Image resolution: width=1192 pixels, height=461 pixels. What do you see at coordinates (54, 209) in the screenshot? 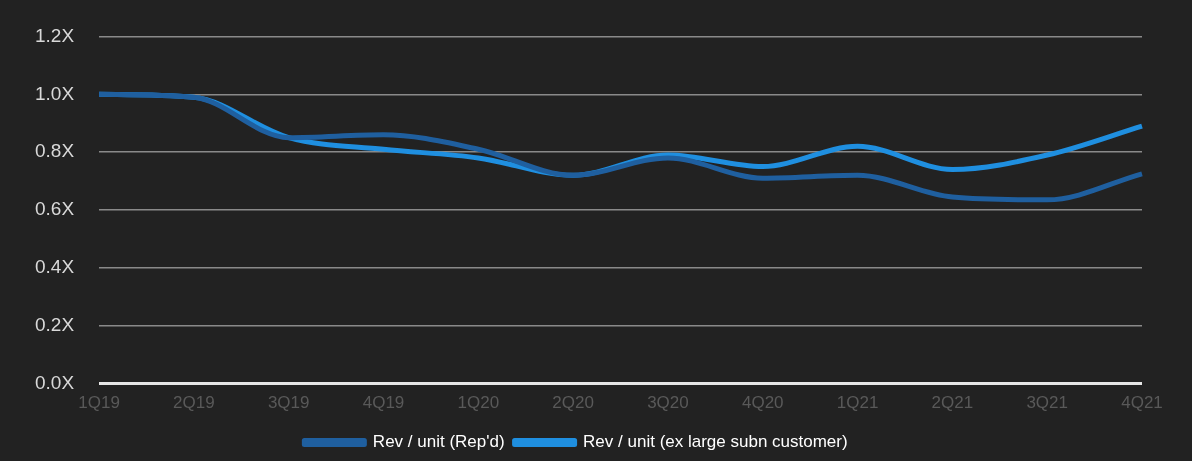
I see `y-tick-label: 0.6X` at bounding box center [54, 209].